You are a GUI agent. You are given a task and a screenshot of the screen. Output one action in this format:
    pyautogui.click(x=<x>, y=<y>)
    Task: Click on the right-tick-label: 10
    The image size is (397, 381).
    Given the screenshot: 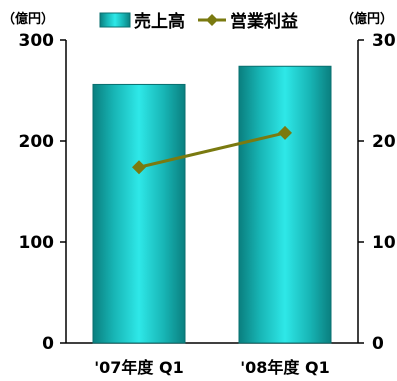 What is the action you would take?
    pyautogui.click(x=384, y=243)
    